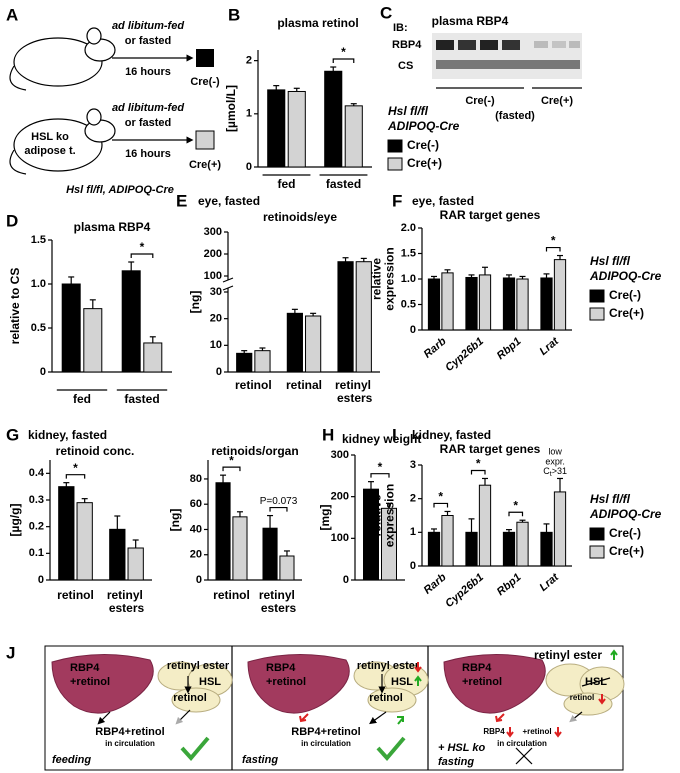 The image size is (680, 773). I want to click on circulation: RBP4, so click(494, 731).